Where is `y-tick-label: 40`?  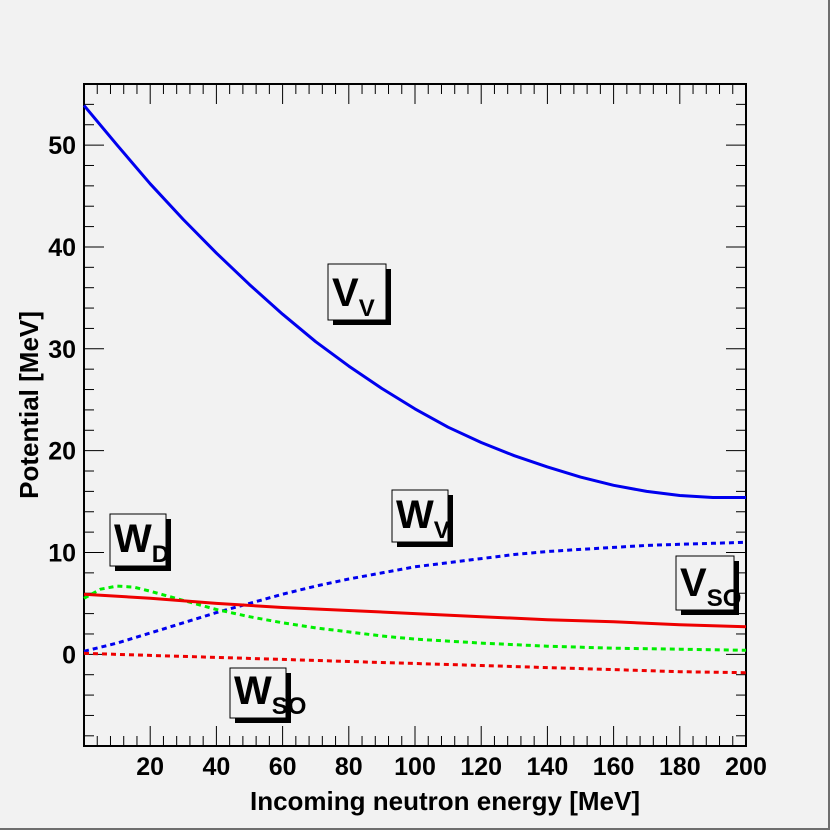
y-tick-label: 40 is located at coordinates (62, 248).